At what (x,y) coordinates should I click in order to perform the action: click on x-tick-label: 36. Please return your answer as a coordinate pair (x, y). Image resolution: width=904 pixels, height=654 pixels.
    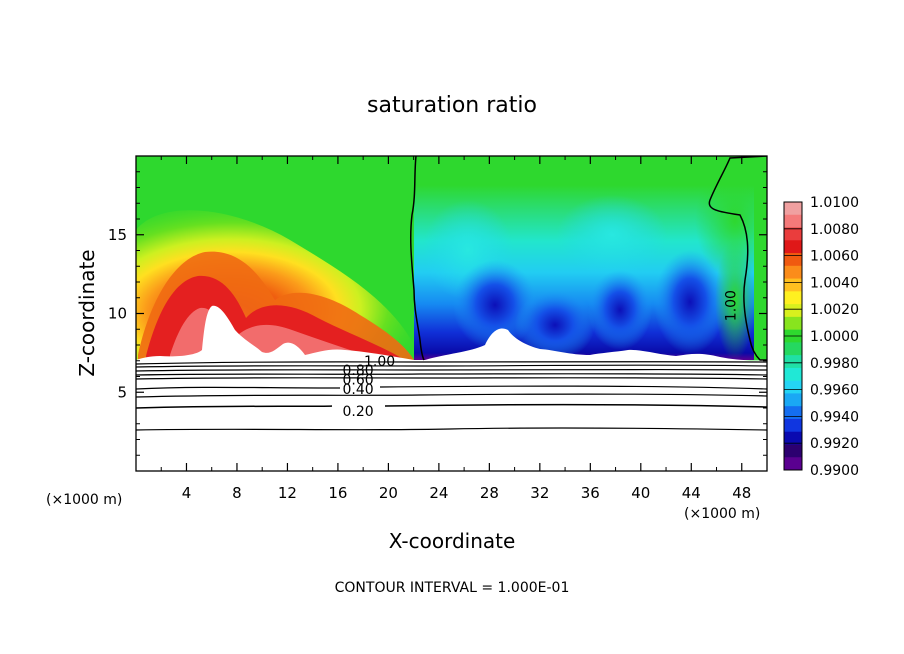
    Looking at the image, I should click on (590, 493).